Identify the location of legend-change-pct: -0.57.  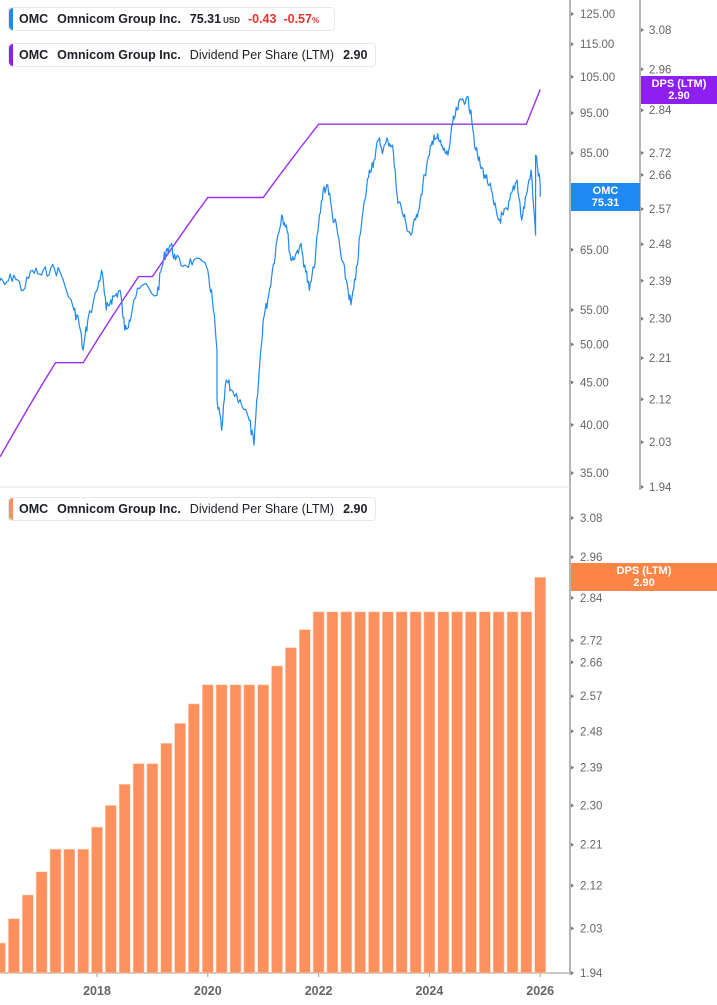
(297, 19).